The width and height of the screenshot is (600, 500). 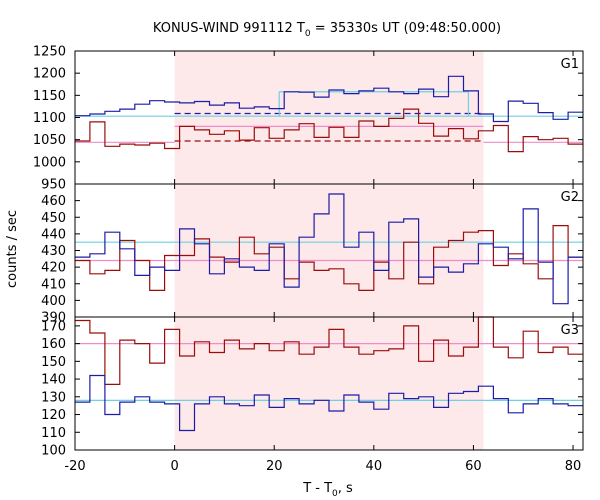 I want to click on panel-g3-label: G3, so click(x=570, y=330).